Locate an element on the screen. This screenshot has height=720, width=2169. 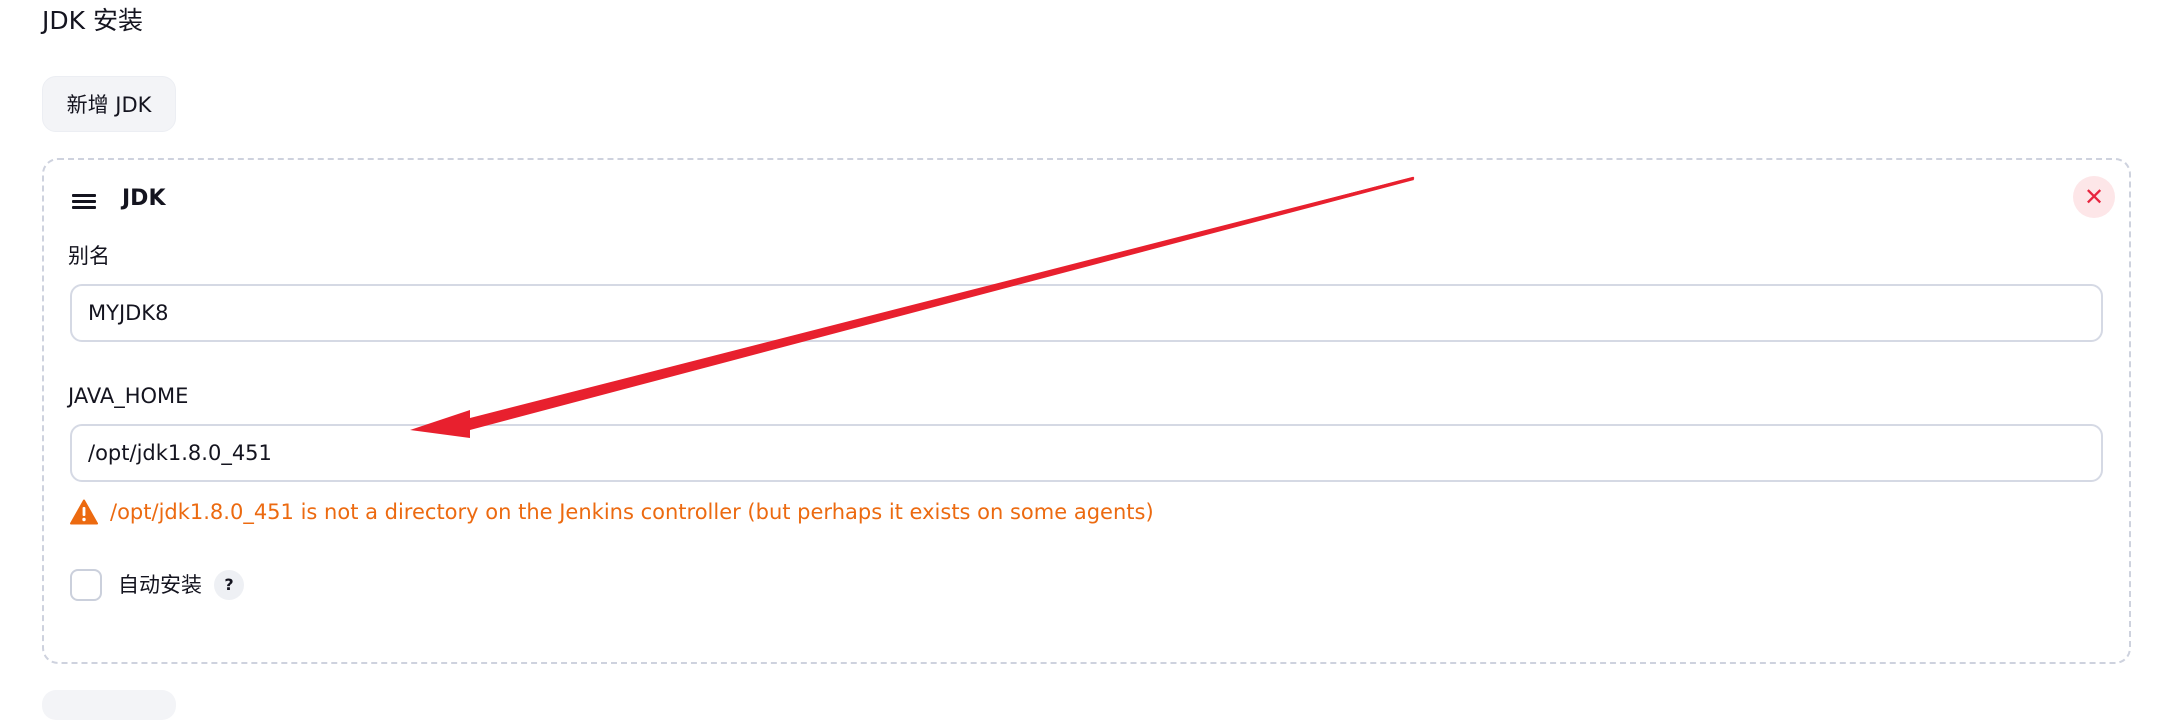
drag-handle-icon is located at coordinates (85, 201).